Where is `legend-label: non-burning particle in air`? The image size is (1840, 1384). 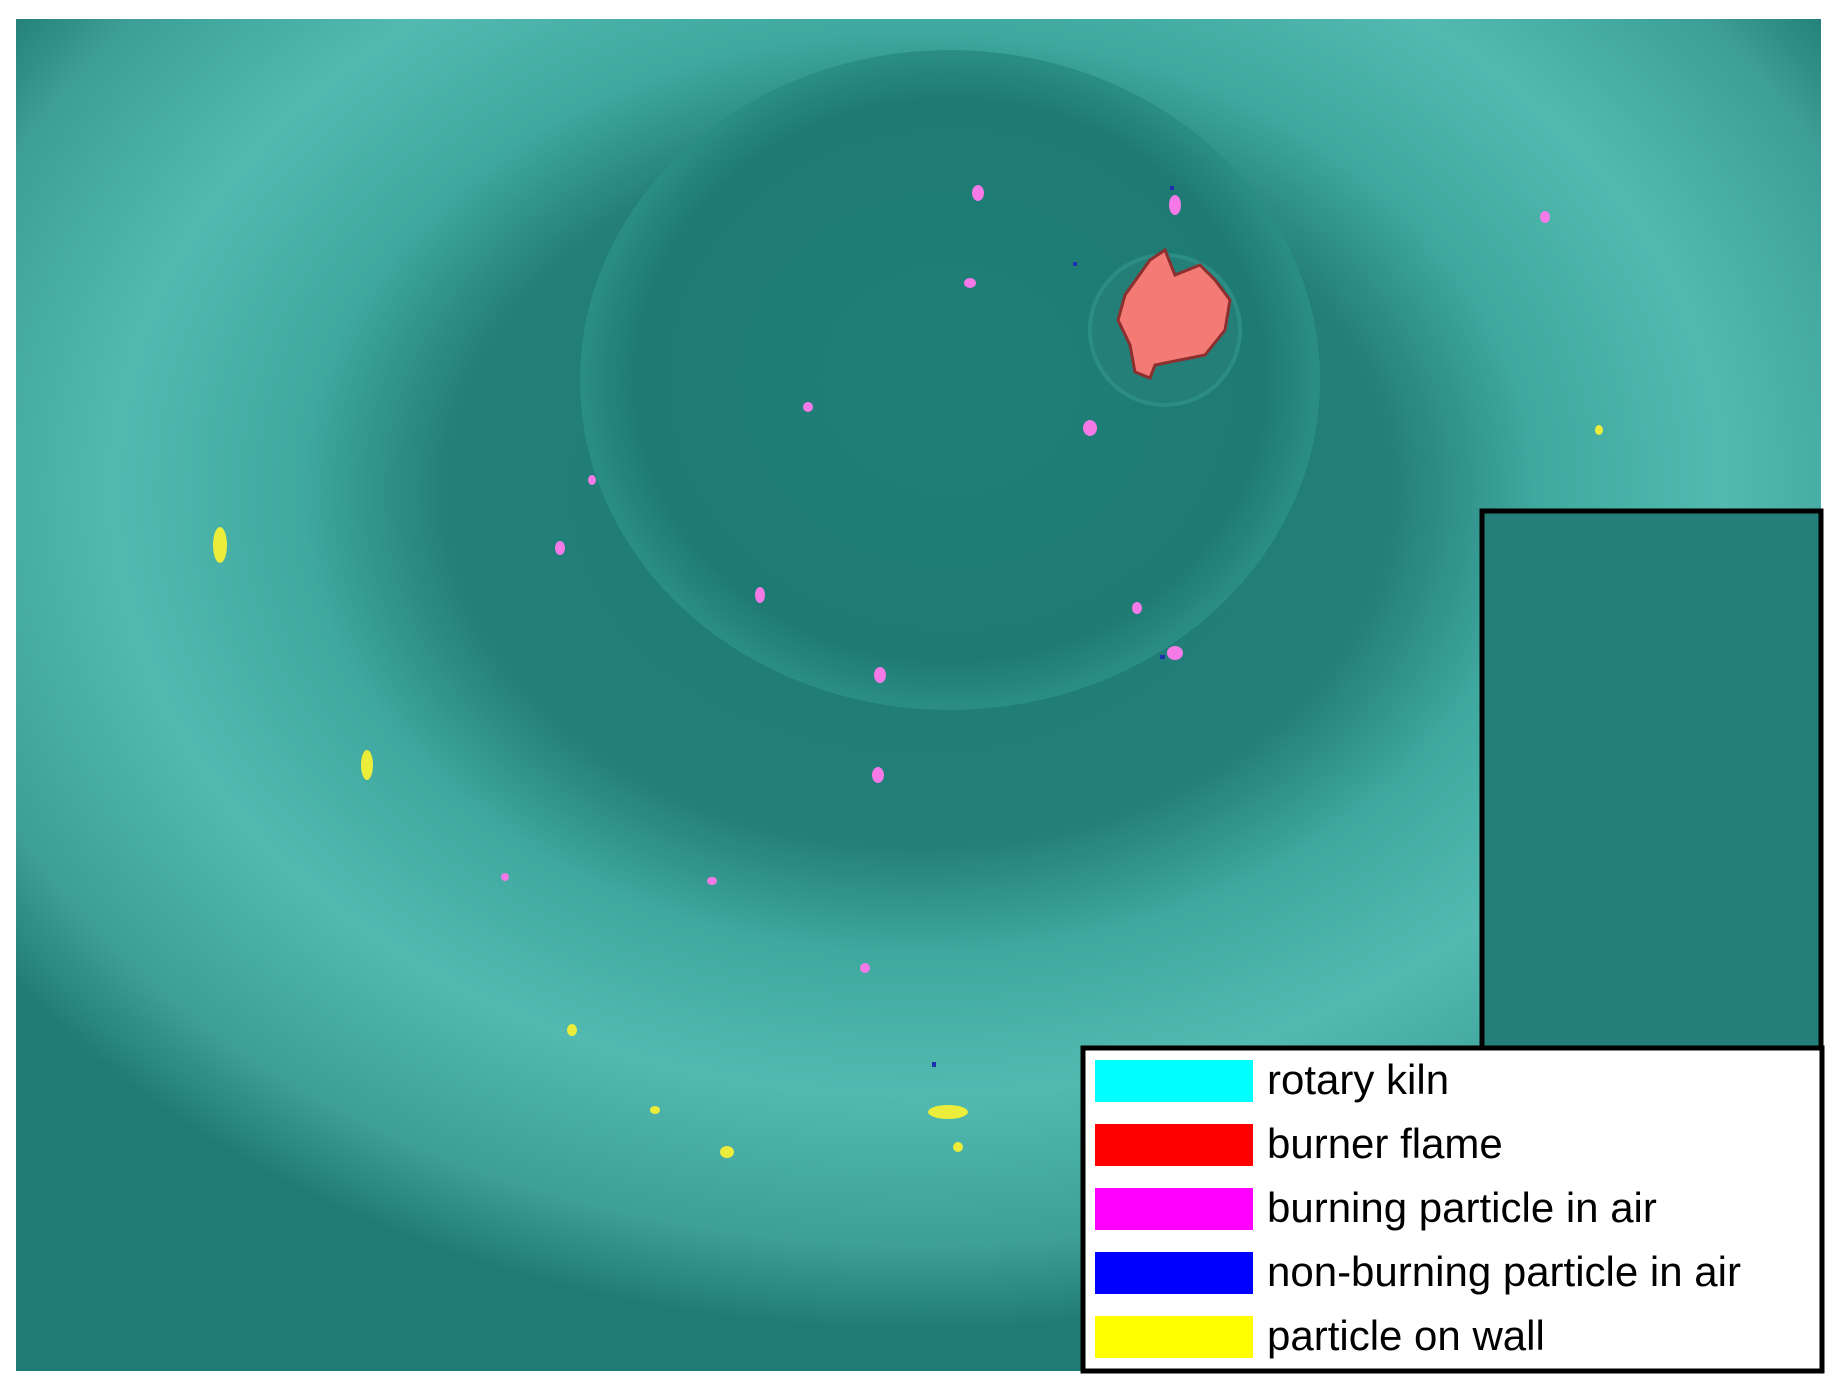
legend-label: non-burning particle in air is located at coordinates (1504, 1271).